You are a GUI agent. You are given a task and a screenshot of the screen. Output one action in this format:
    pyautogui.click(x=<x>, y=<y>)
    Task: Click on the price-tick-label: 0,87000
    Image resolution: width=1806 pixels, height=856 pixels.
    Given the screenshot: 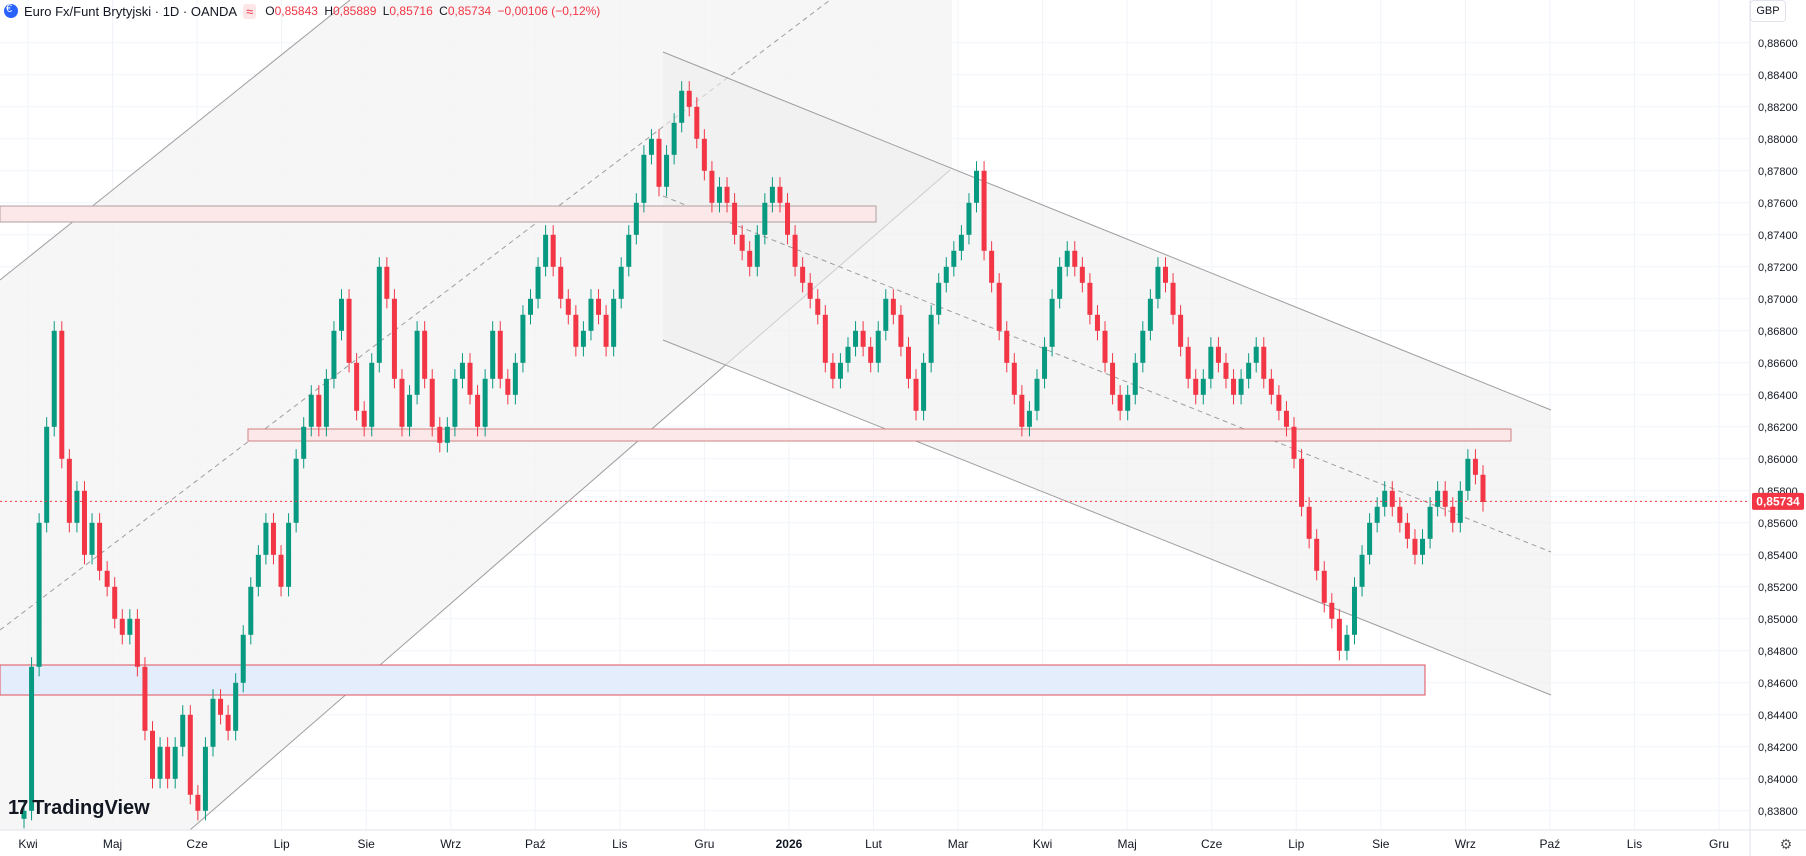 What is the action you would take?
    pyautogui.click(x=1778, y=300)
    